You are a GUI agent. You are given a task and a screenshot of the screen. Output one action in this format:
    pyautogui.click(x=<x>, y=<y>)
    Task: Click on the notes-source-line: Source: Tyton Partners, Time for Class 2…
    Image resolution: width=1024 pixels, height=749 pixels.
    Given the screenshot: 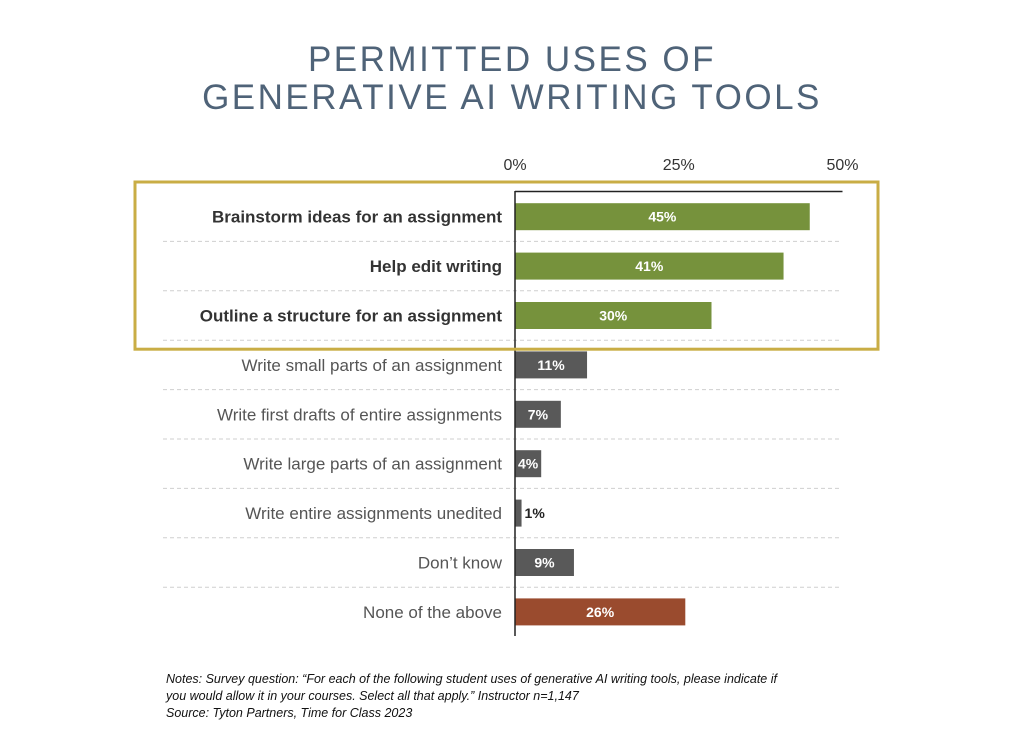 What is the action you would take?
    pyautogui.click(x=289, y=713)
    